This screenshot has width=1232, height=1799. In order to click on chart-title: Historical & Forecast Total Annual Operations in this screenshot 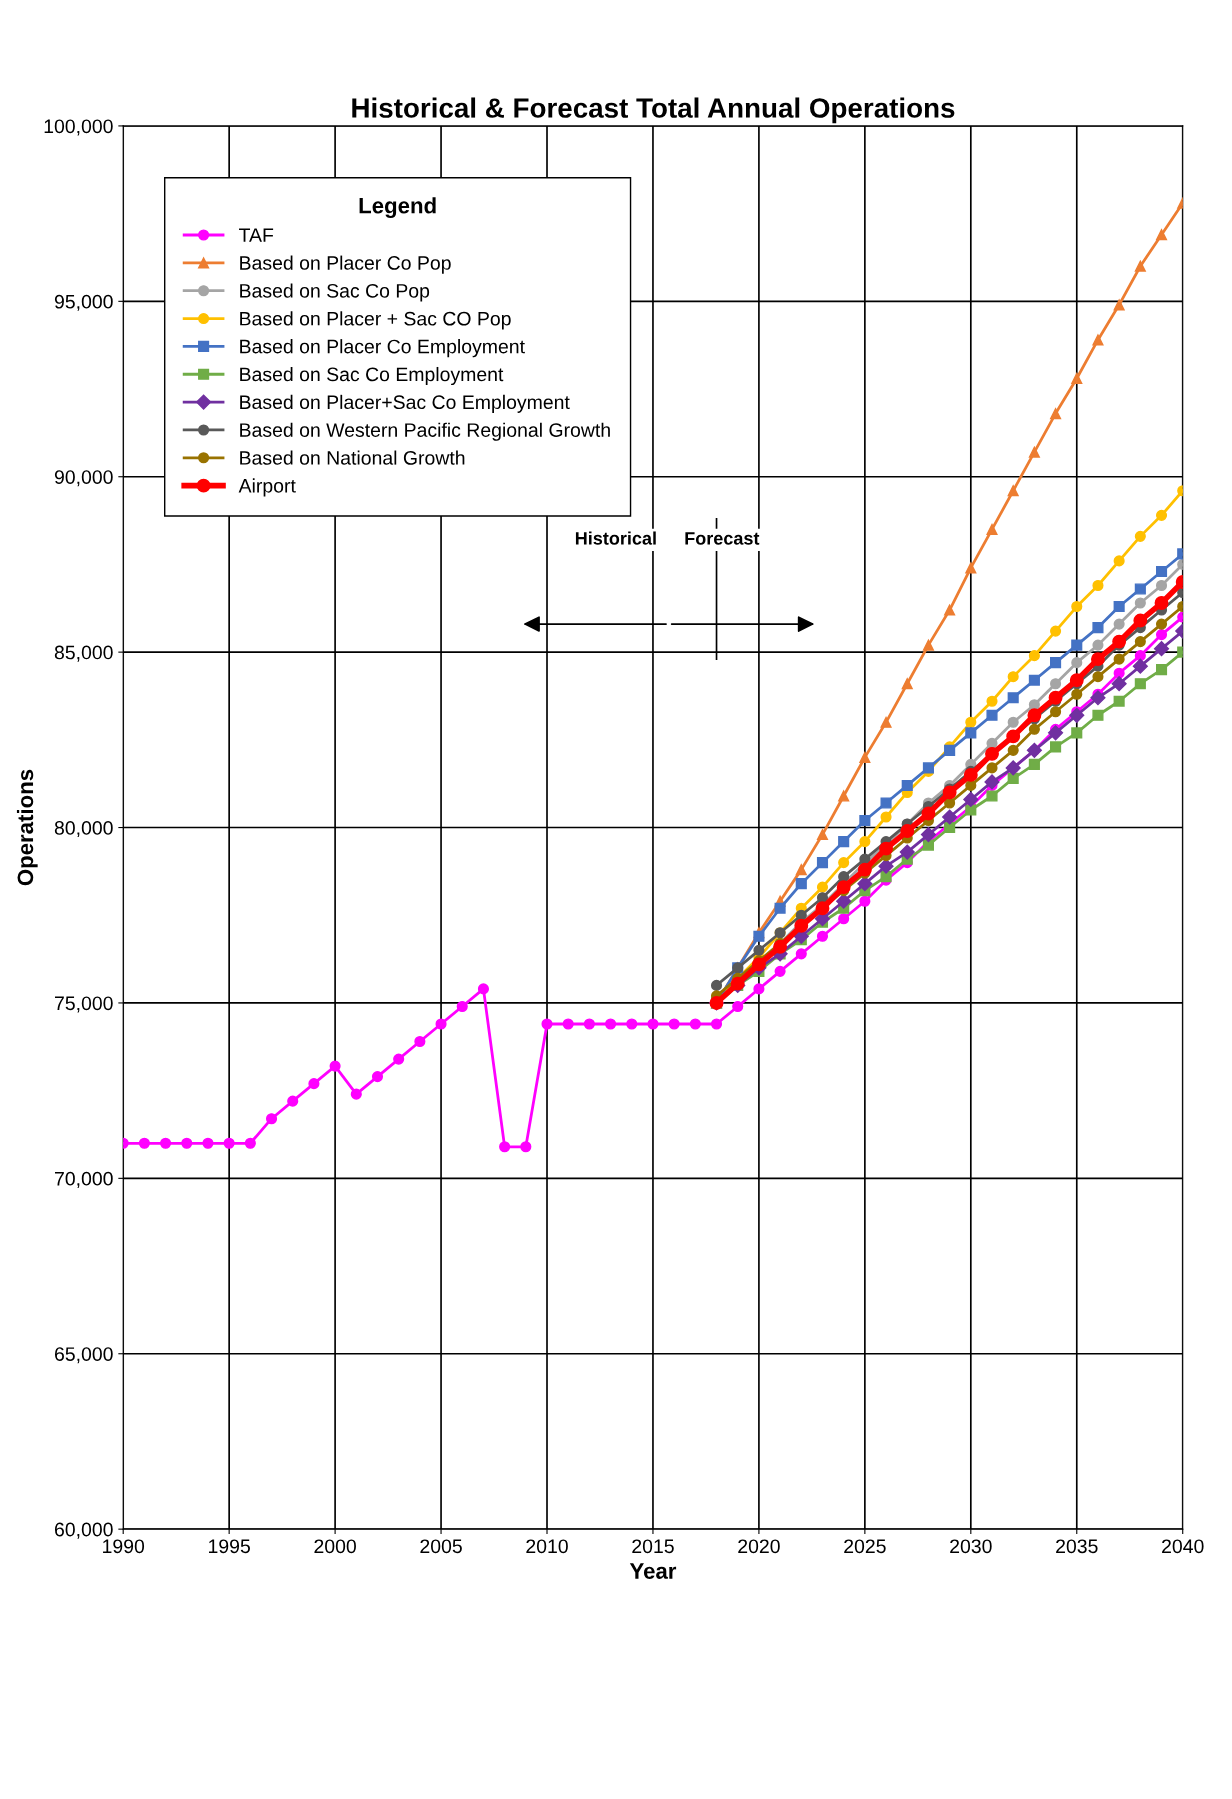, I will do `click(653, 110)`.